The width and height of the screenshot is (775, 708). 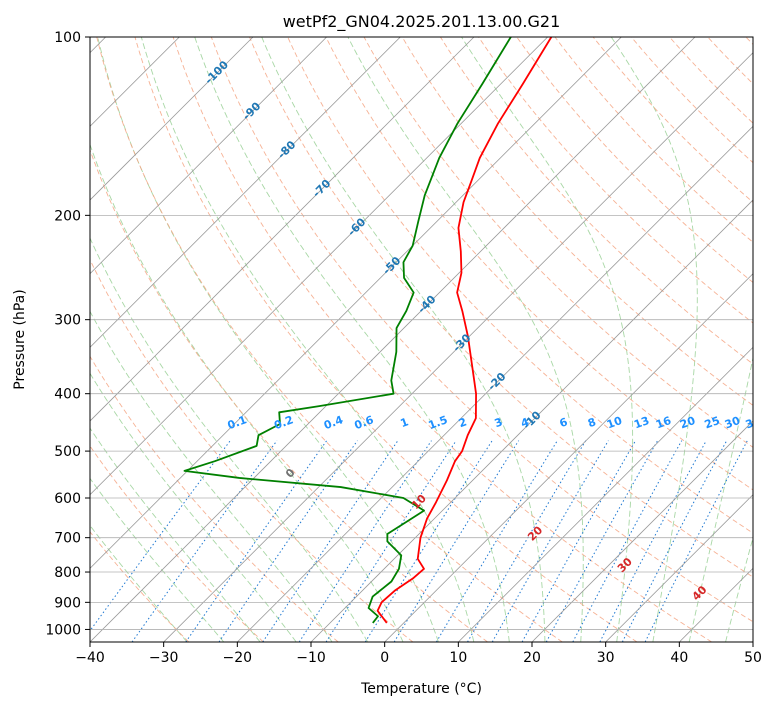 I want to click on mixing-ratio-label: 16, so click(x=663, y=423).